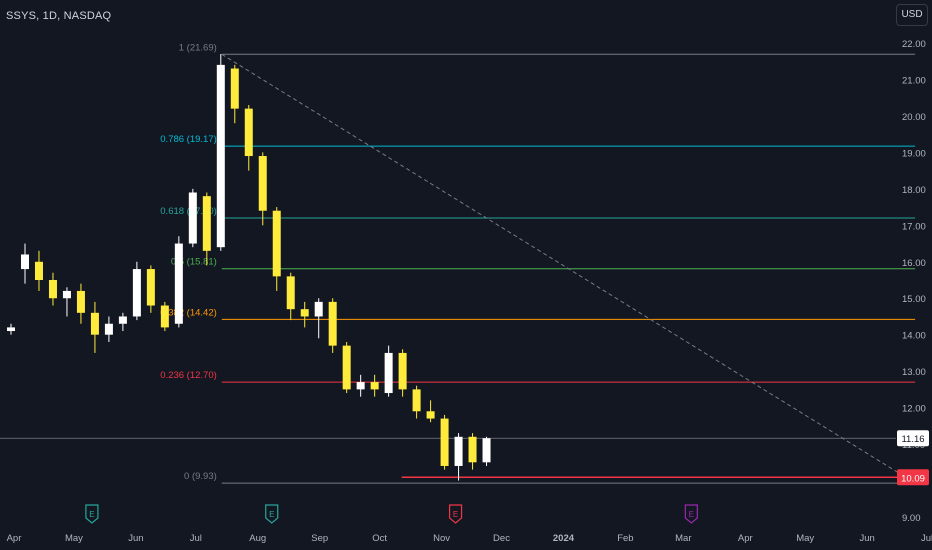  I want to click on symbol-header: SSYS, 1D, NASDAQ, so click(59, 16).